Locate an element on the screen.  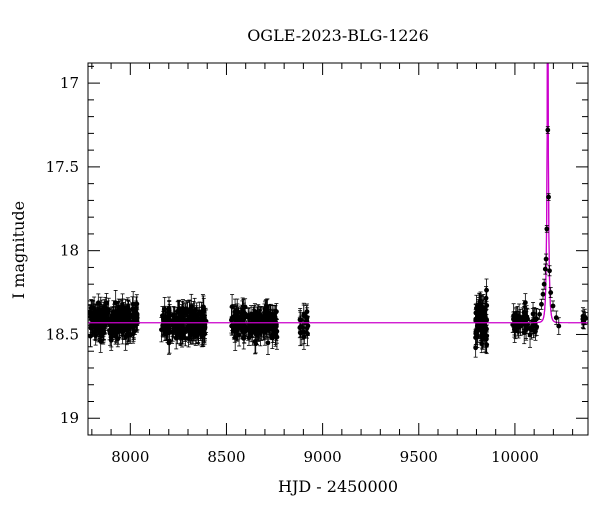
y-tick-label: 17.5 is located at coordinates (62, 167).